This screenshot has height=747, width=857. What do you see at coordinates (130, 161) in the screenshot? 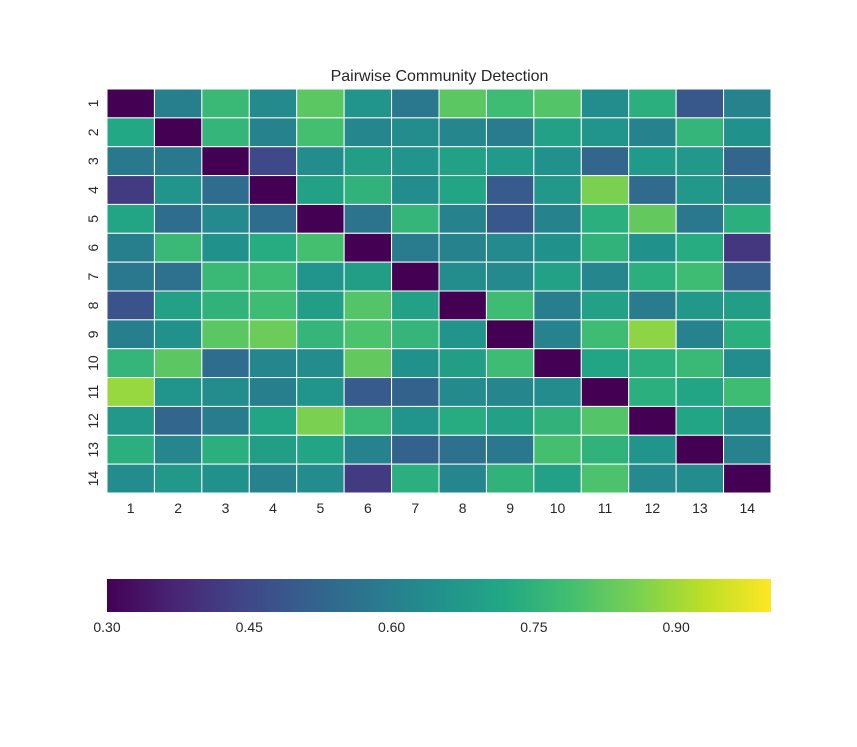
I see `heatmap-cell-r3-c1` at bounding box center [130, 161].